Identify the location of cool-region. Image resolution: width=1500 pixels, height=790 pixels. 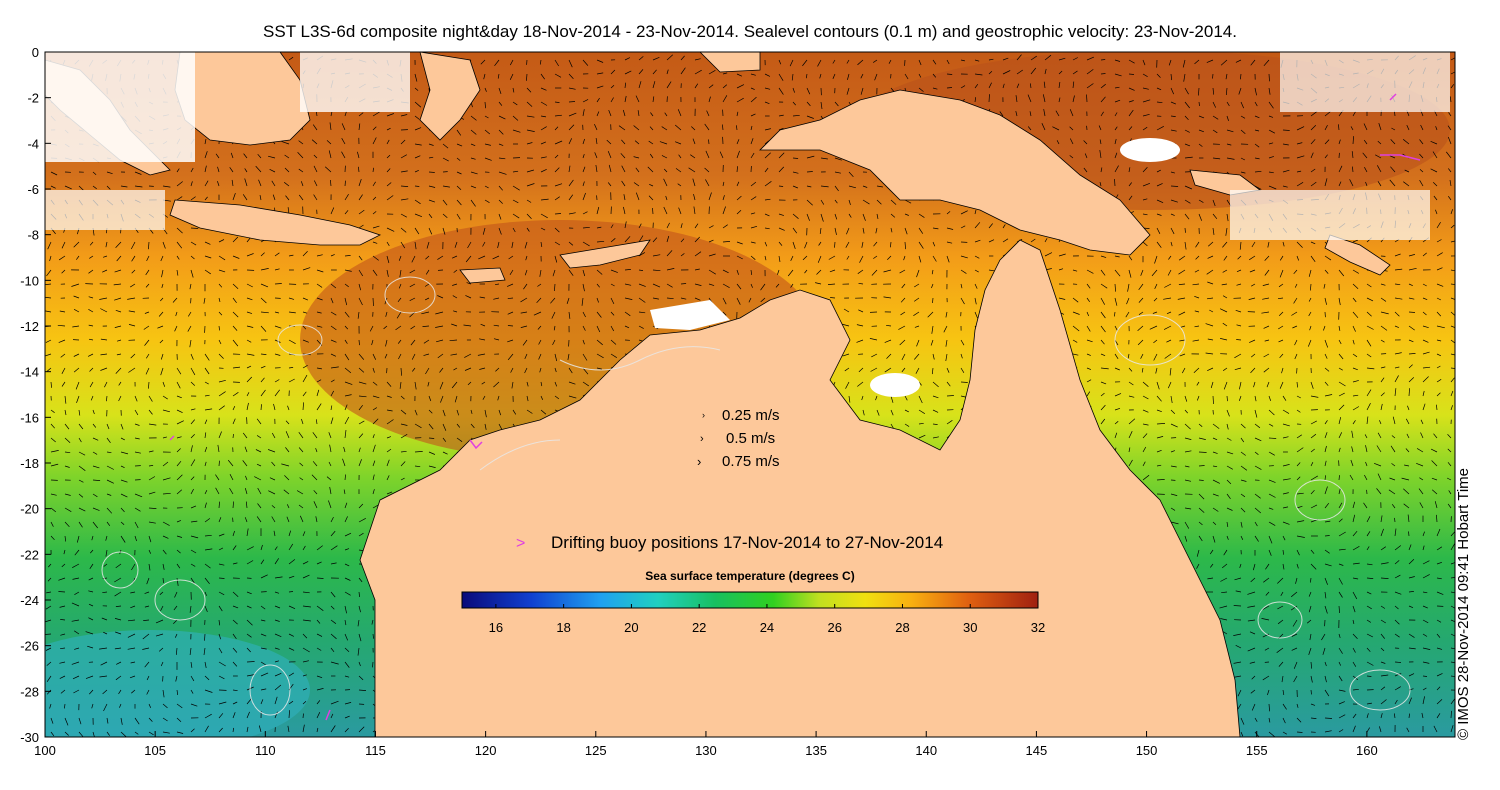
(177, 683).